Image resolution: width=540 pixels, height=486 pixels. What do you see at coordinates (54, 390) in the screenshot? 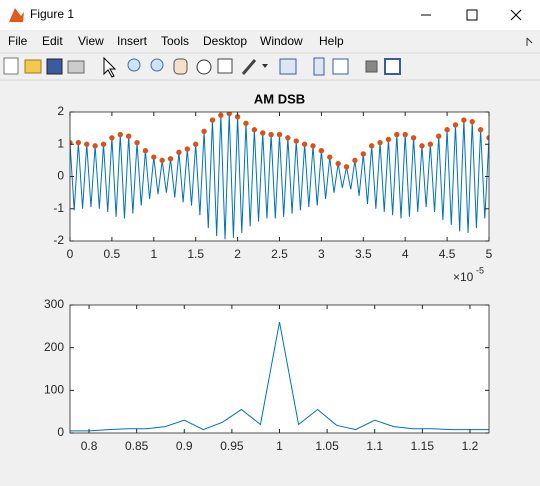
I see `y-tick-label: 100` at bounding box center [54, 390].